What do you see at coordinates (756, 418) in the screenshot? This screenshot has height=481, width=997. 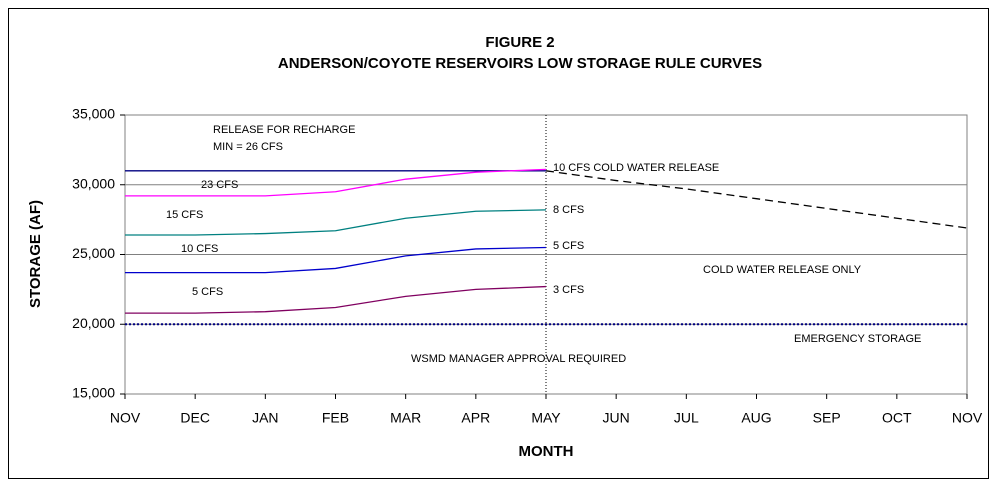 I see `x-tick-label: AUG` at bounding box center [756, 418].